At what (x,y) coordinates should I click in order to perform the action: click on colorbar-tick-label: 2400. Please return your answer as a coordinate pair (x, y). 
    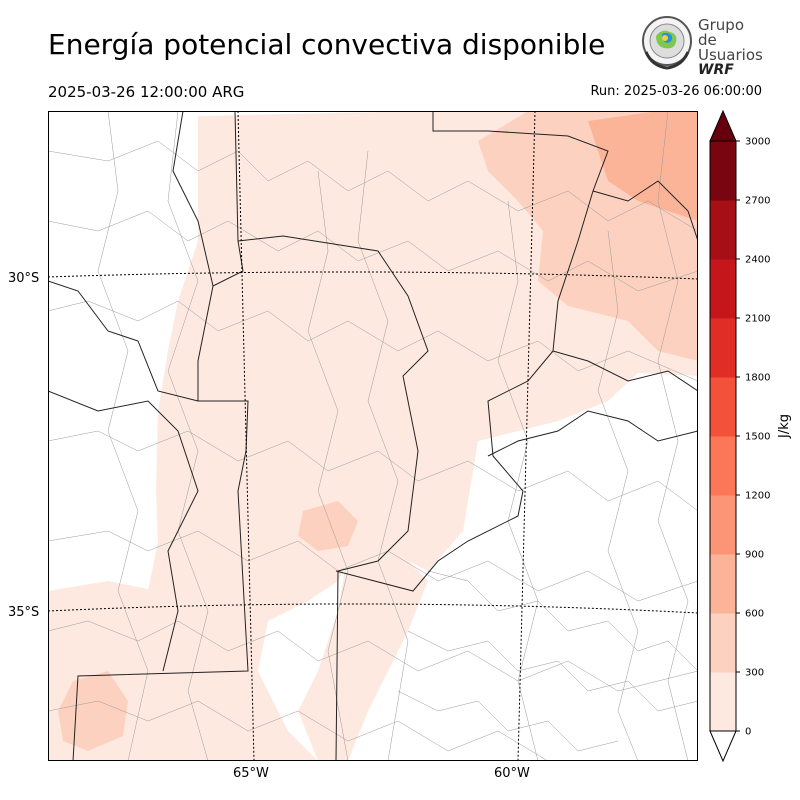
    Looking at the image, I should click on (757, 260).